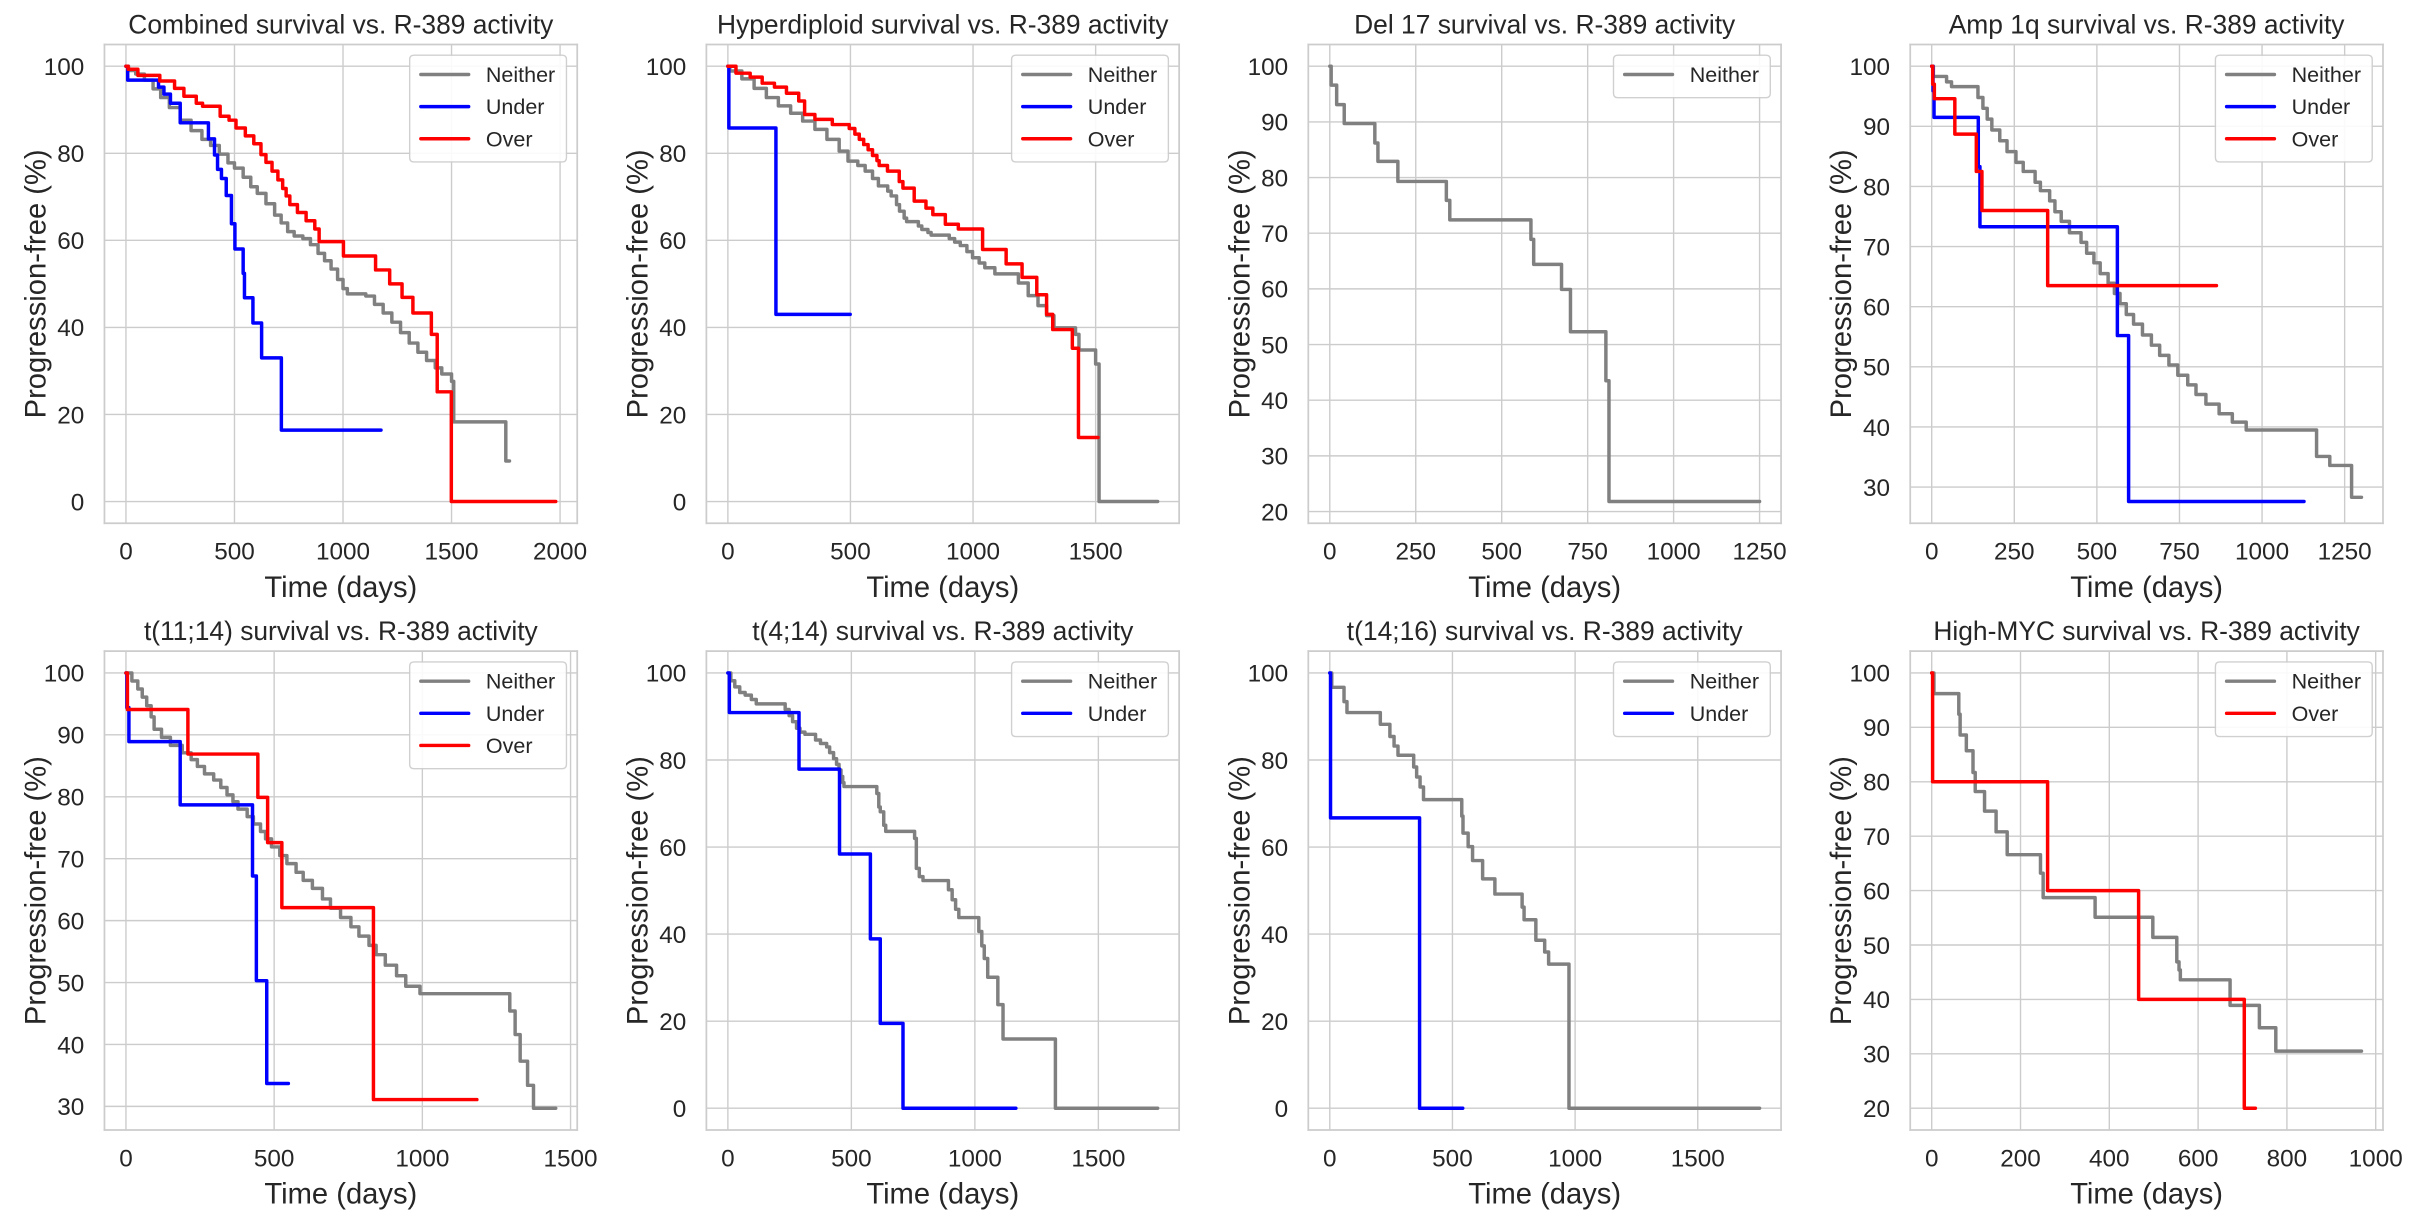 The width and height of the screenshot is (2418, 1218). I want to click on svg-text: 800, so click(2287, 1158).